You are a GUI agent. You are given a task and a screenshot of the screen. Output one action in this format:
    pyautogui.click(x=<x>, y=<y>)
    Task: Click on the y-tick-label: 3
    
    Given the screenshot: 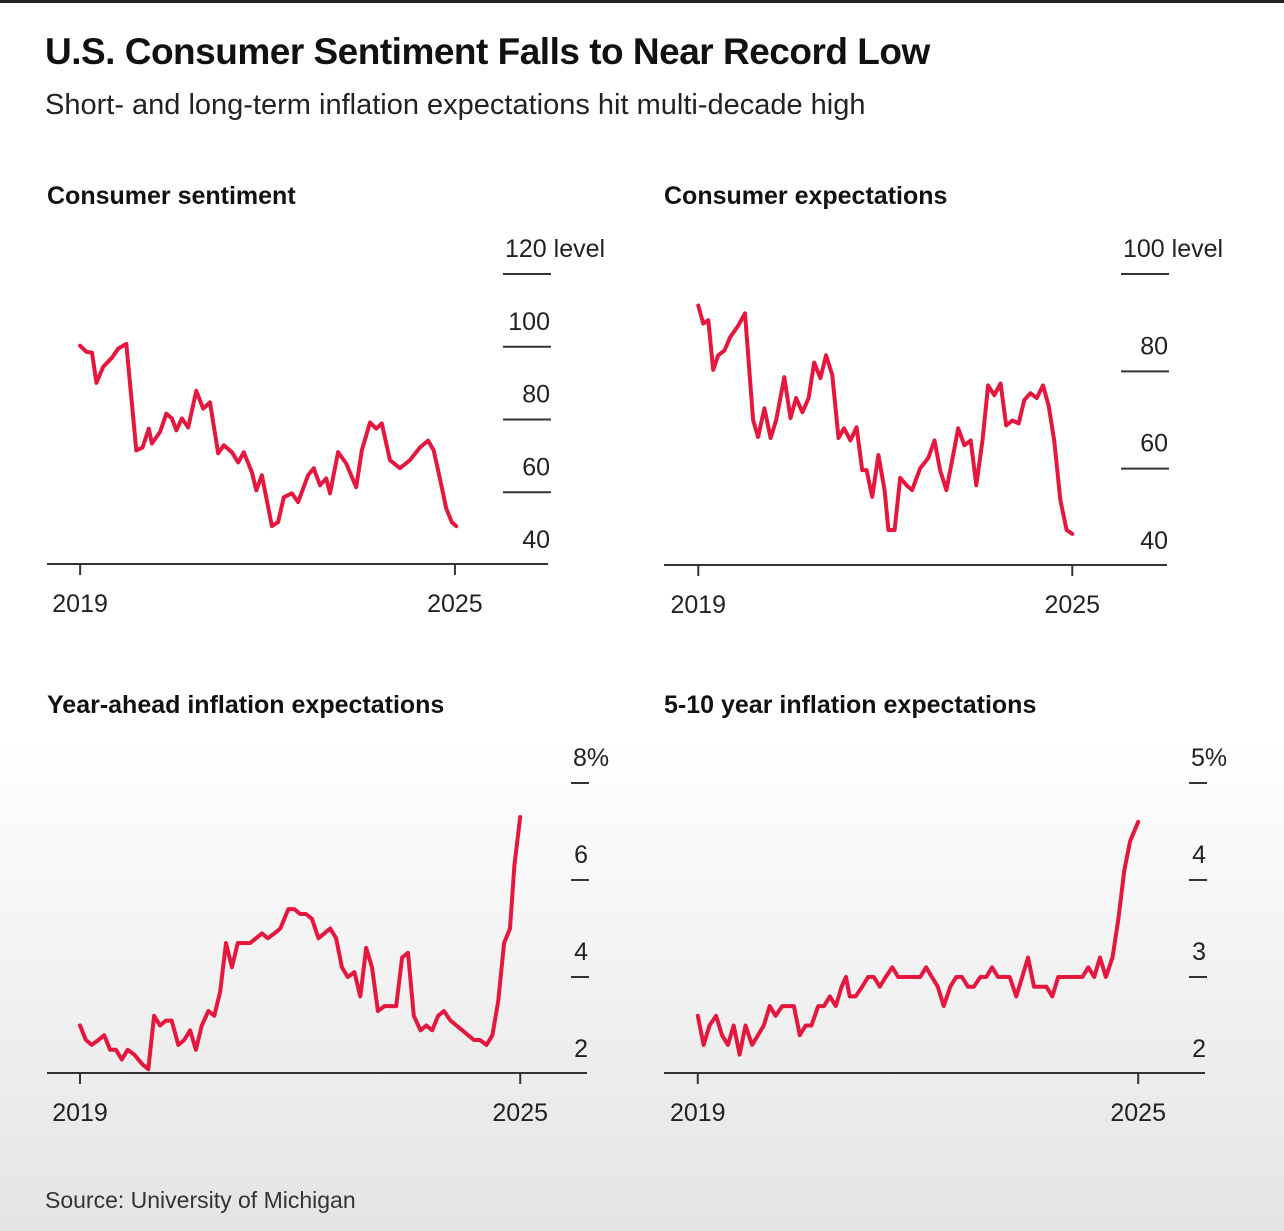 What is the action you would take?
    pyautogui.click(x=1199, y=952)
    